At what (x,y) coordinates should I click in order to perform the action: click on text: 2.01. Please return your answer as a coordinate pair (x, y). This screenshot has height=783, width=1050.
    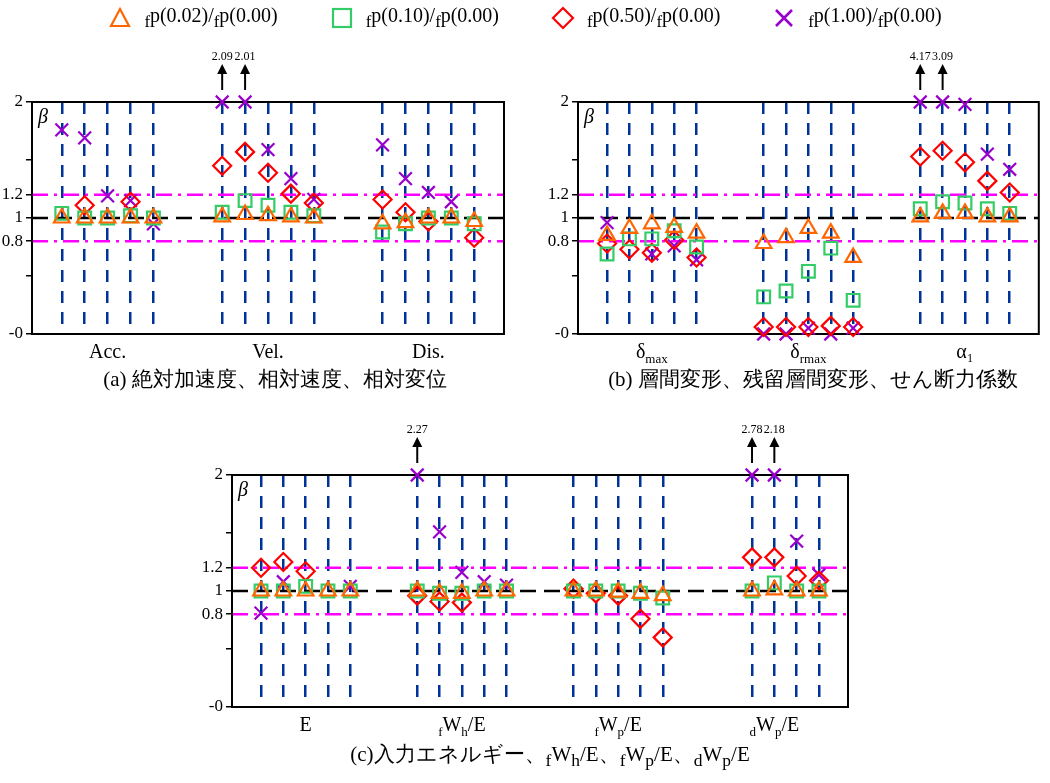
    Looking at the image, I should click on (245, 56).